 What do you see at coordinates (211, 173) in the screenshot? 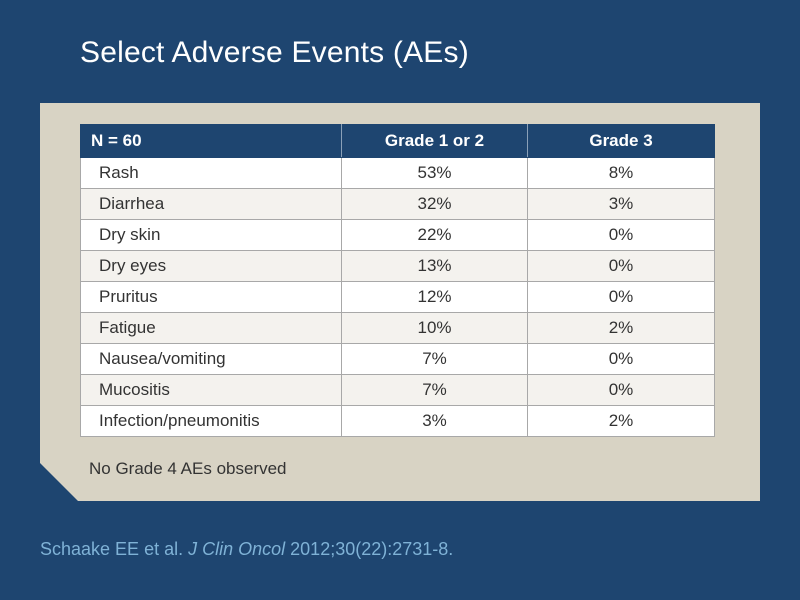
I see `event-cell: Rash` at bounding box center [211, 173].